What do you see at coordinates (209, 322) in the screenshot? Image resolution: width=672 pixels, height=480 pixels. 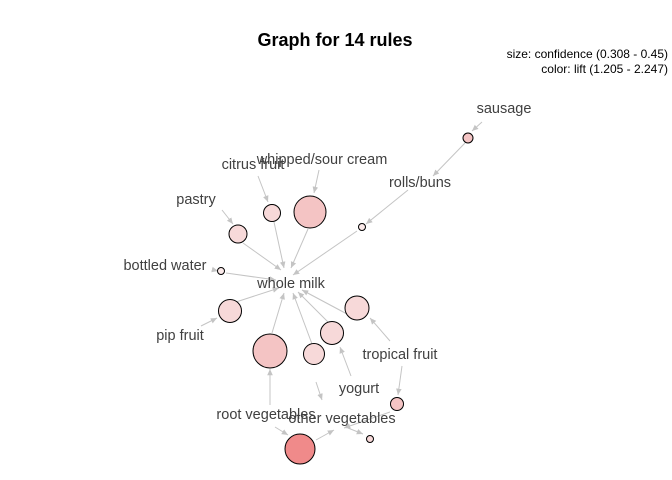 I see `edge-pipfruit-rule` at bounding box center [209, 322].